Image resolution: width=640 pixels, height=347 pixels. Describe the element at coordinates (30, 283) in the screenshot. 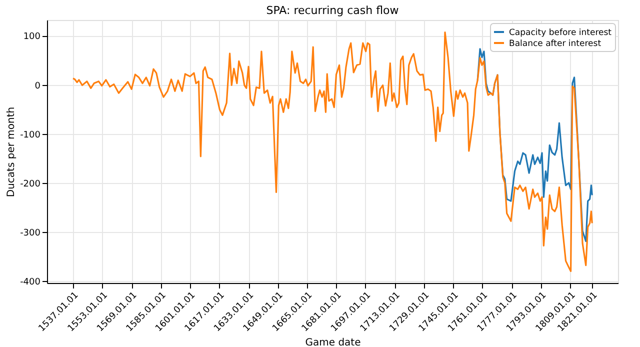

I see `y-tick-label: -400` at that location.